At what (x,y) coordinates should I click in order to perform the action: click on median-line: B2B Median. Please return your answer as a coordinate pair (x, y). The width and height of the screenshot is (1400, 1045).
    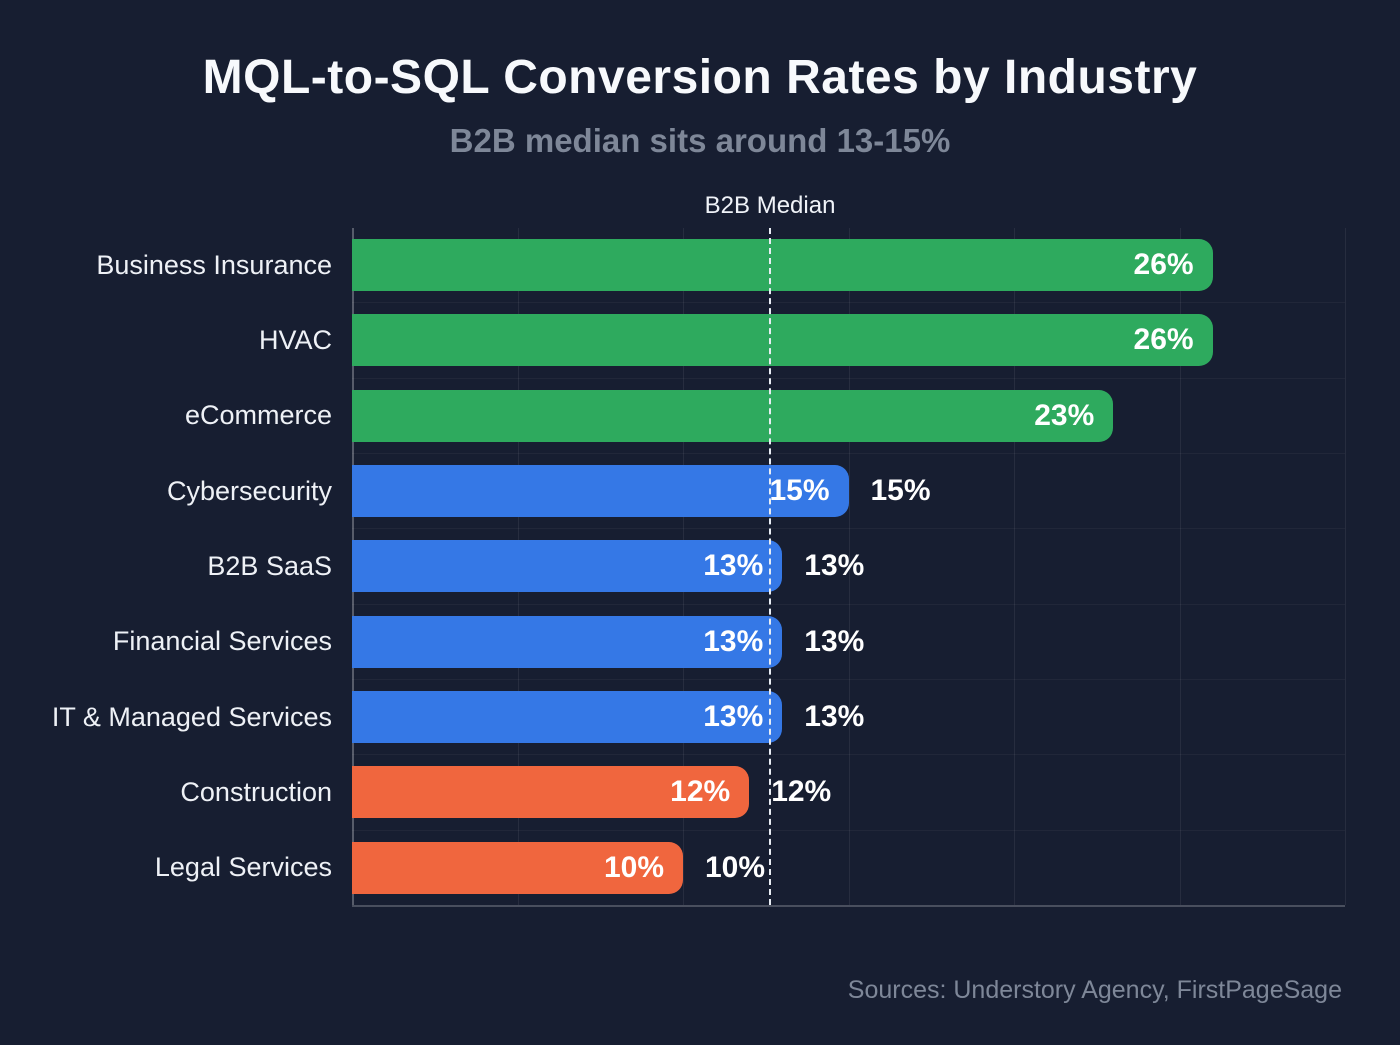
    Looking at the image, I should click on (770, 548).